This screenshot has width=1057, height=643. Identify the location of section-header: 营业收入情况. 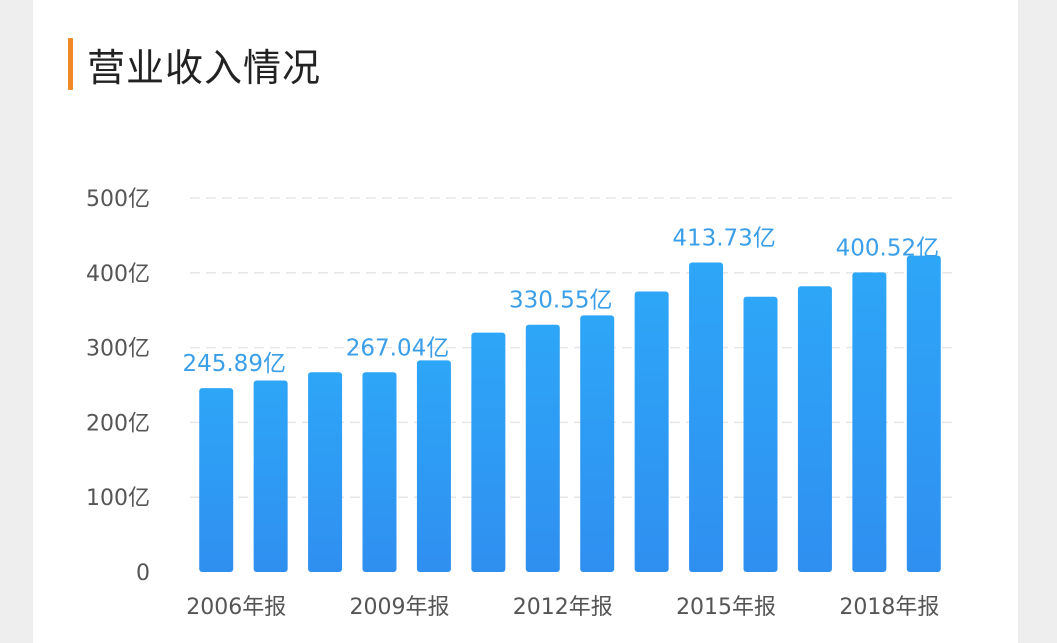
(194, 64).